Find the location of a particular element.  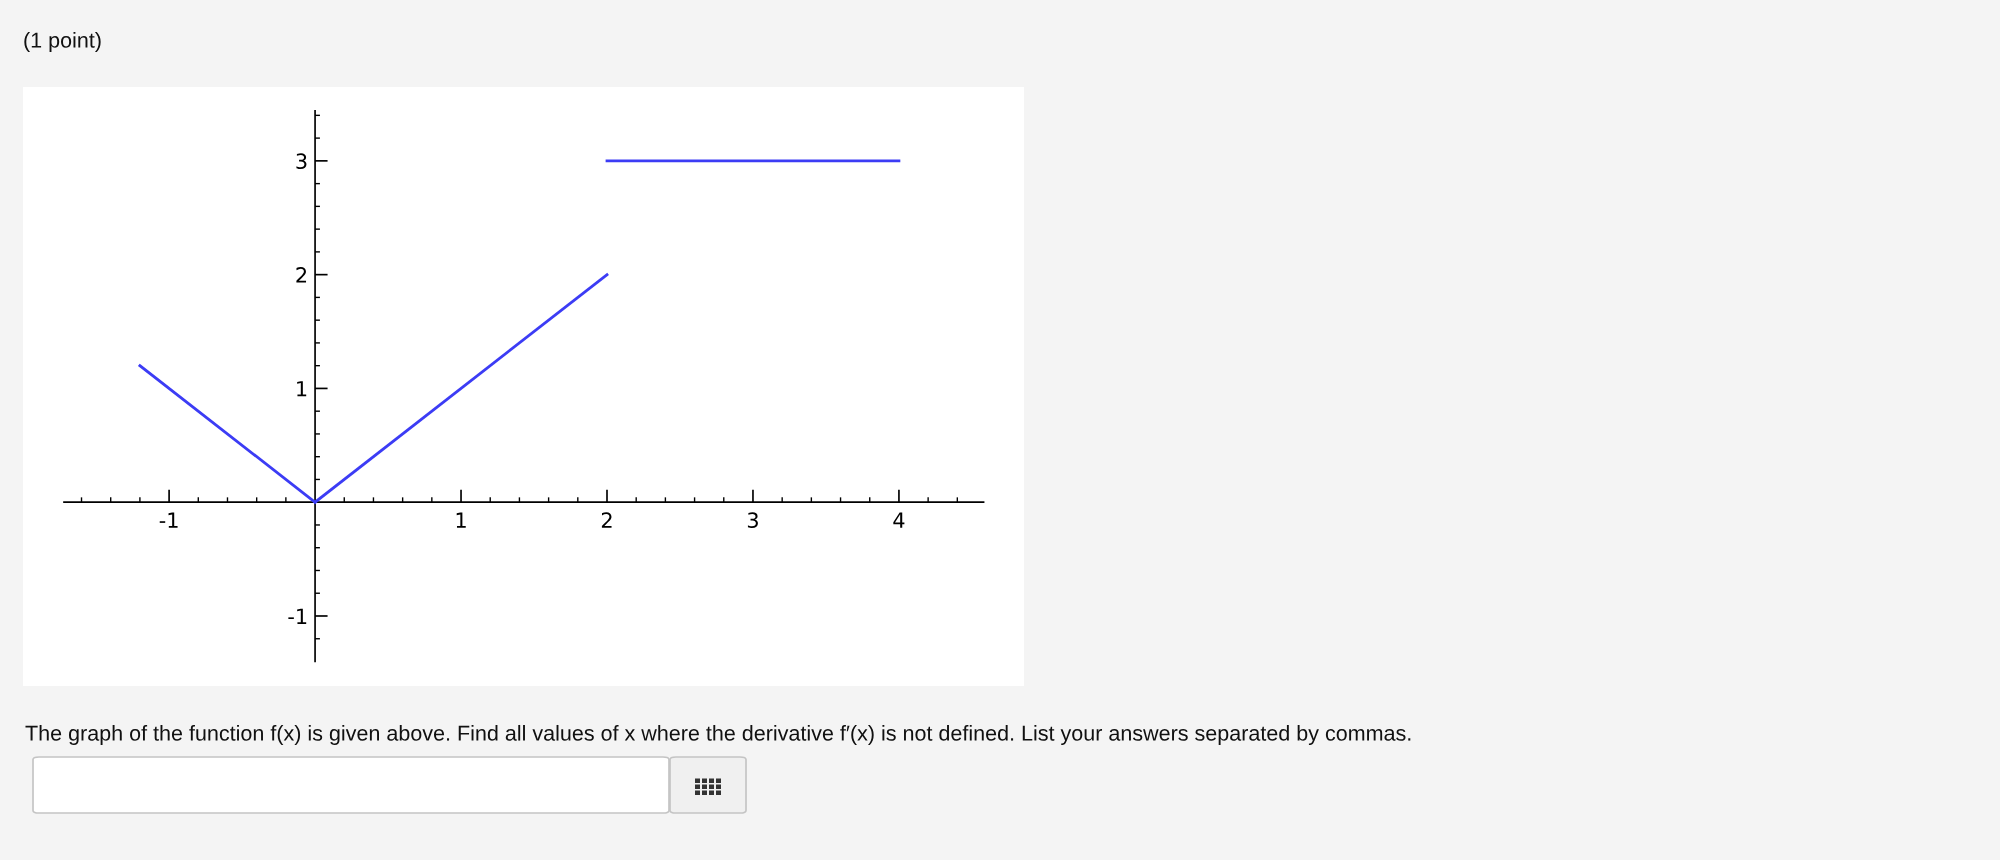

text: The graph of the function f(x) is given above. Find all values of x where the derivative f′(x) is not defined. List your answers separated by commas. is located at coordinates (718, 735).